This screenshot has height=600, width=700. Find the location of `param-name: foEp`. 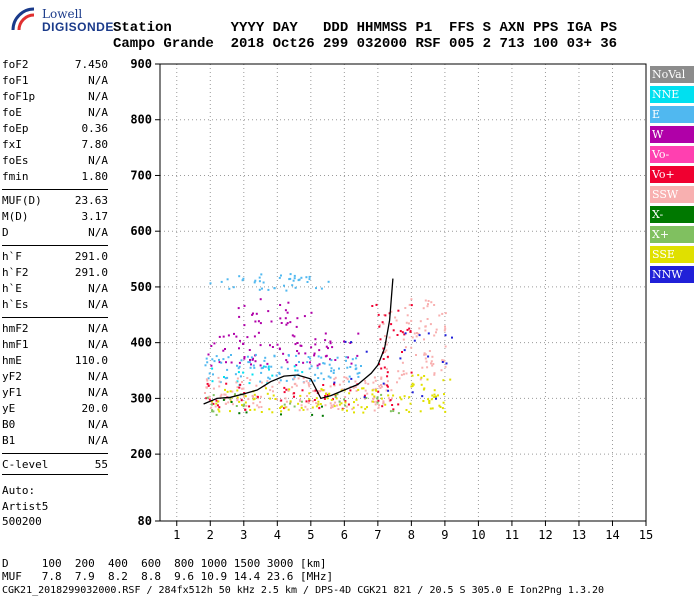

param-name: foEp is located at coordinates (15, 128).